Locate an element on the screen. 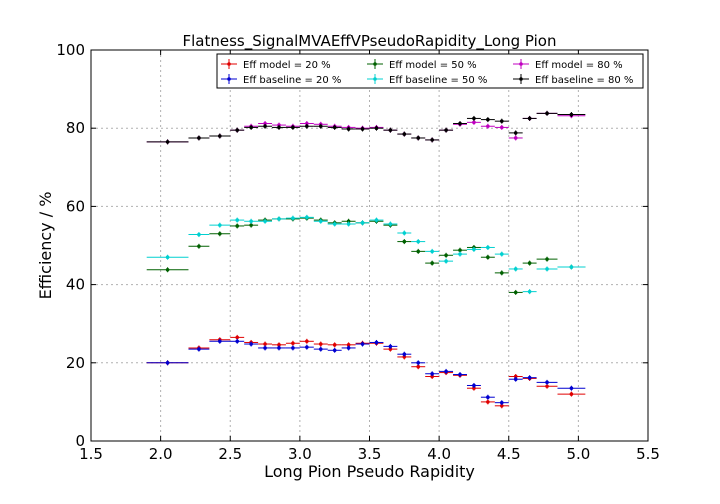 This screenshot has width=720, height=504. y-tick-label: 60 is located at coordinates (75, 206).